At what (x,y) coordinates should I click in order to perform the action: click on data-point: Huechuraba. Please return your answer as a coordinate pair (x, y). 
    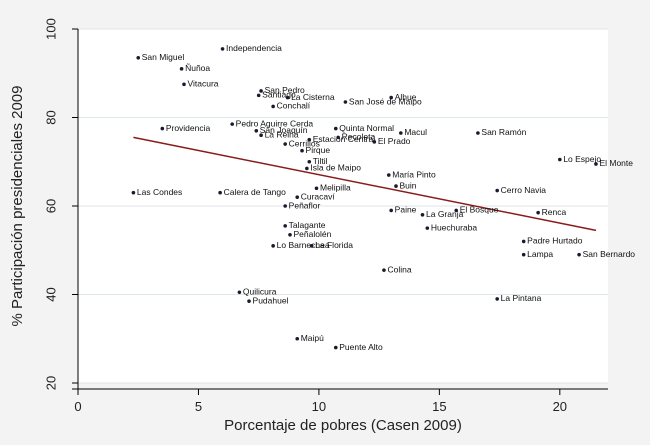
    Looking at the image, I should click on (451, 227).